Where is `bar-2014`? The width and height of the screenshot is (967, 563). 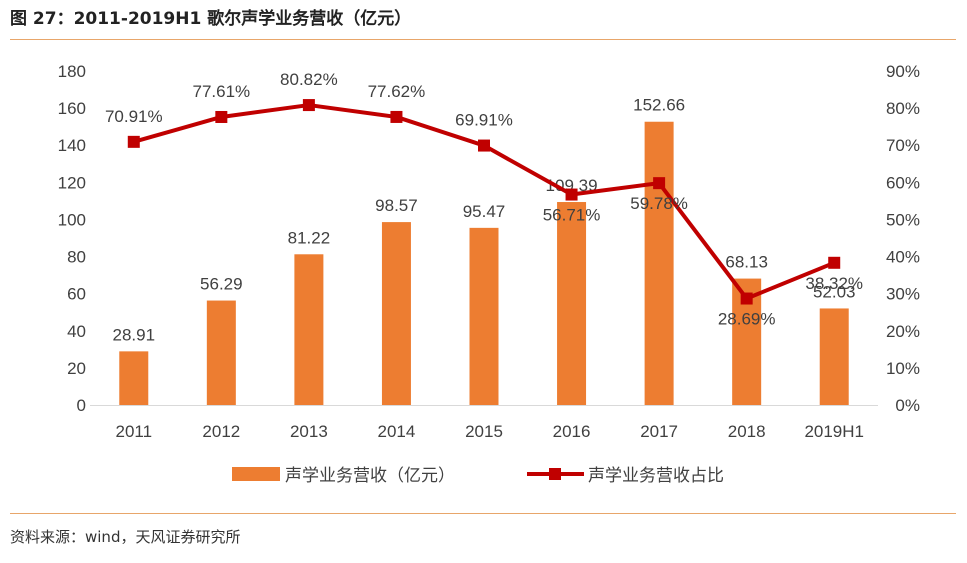 bar-2014 is located at coordinates (396, 313).